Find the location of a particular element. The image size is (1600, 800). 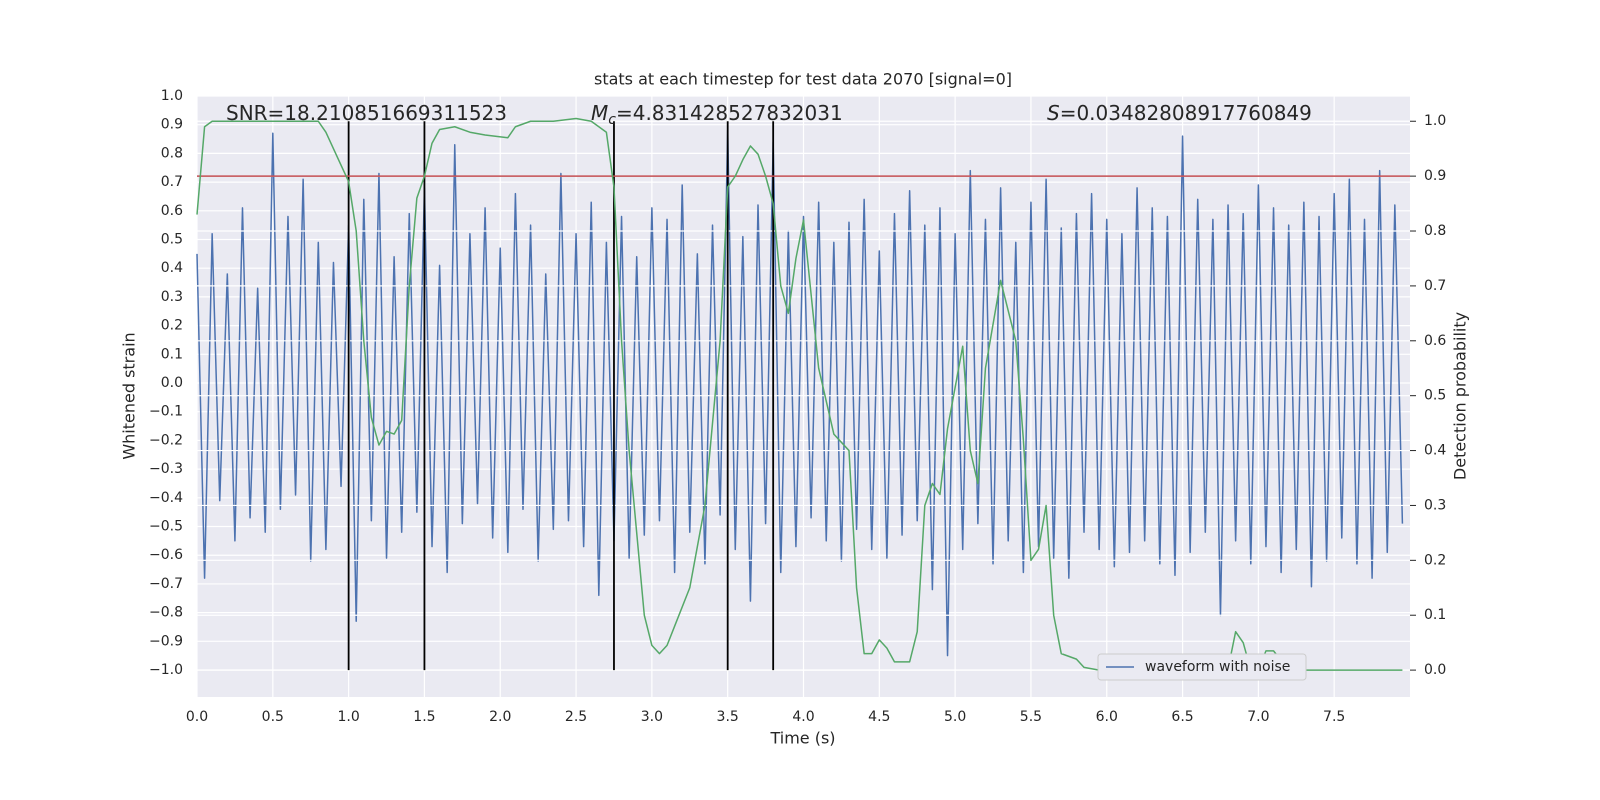

y2-tick-label: 0.4 is located at coordinates (1435, 451).